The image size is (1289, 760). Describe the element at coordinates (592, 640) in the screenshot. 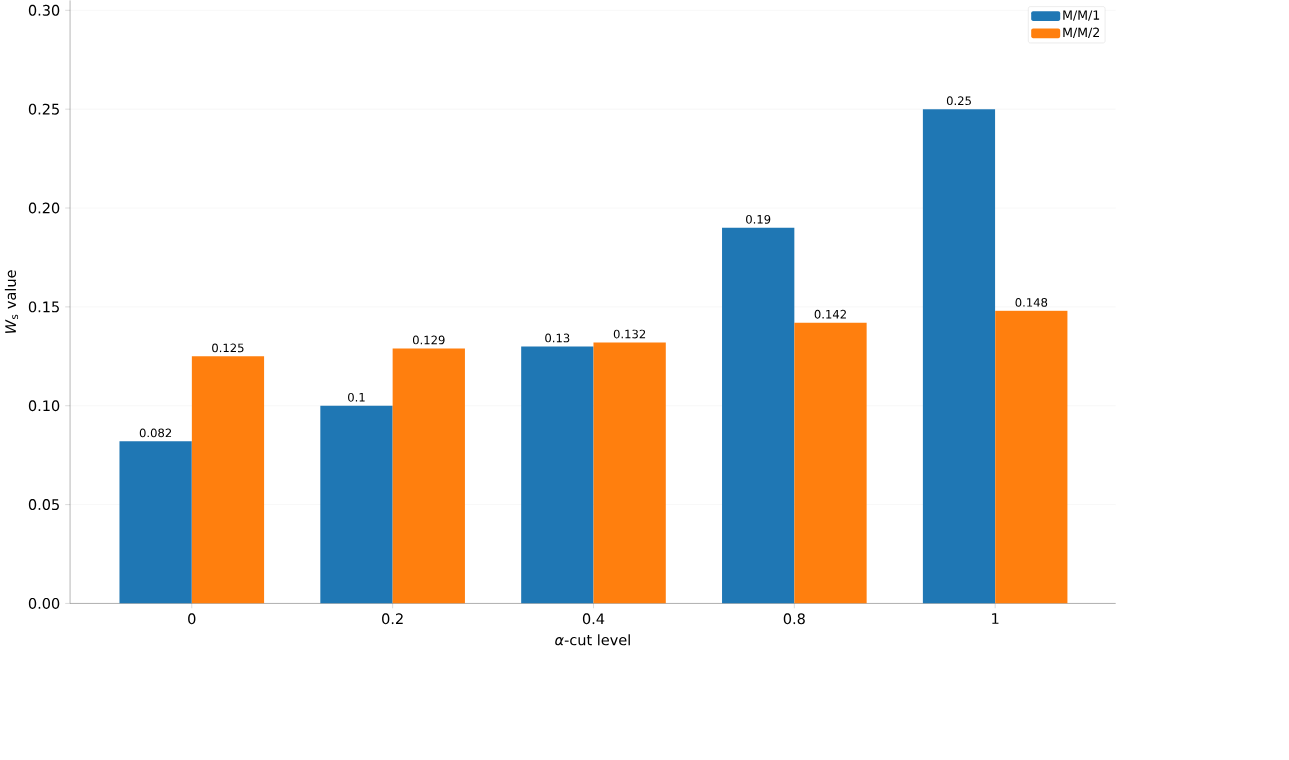

I see `x-axis-title: α-cut level` at that location.